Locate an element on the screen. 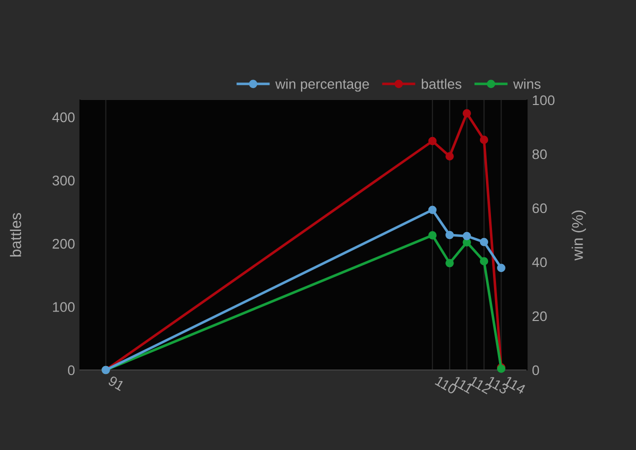 Image resolution: width=636 pixels, height=450 pixels. y2-axis-title: win (%) is located at coordinates (579, 235).